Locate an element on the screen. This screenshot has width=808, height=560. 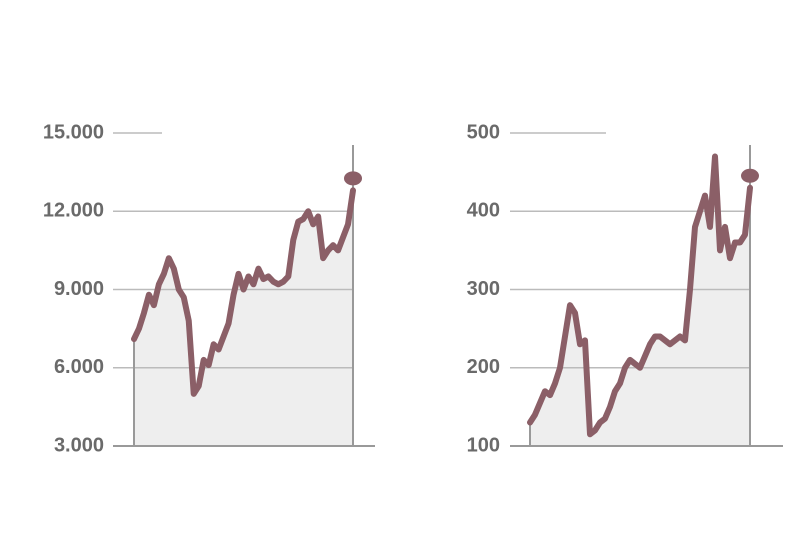
y-tick-label: 15.000 is located at coordinates (73, 132).